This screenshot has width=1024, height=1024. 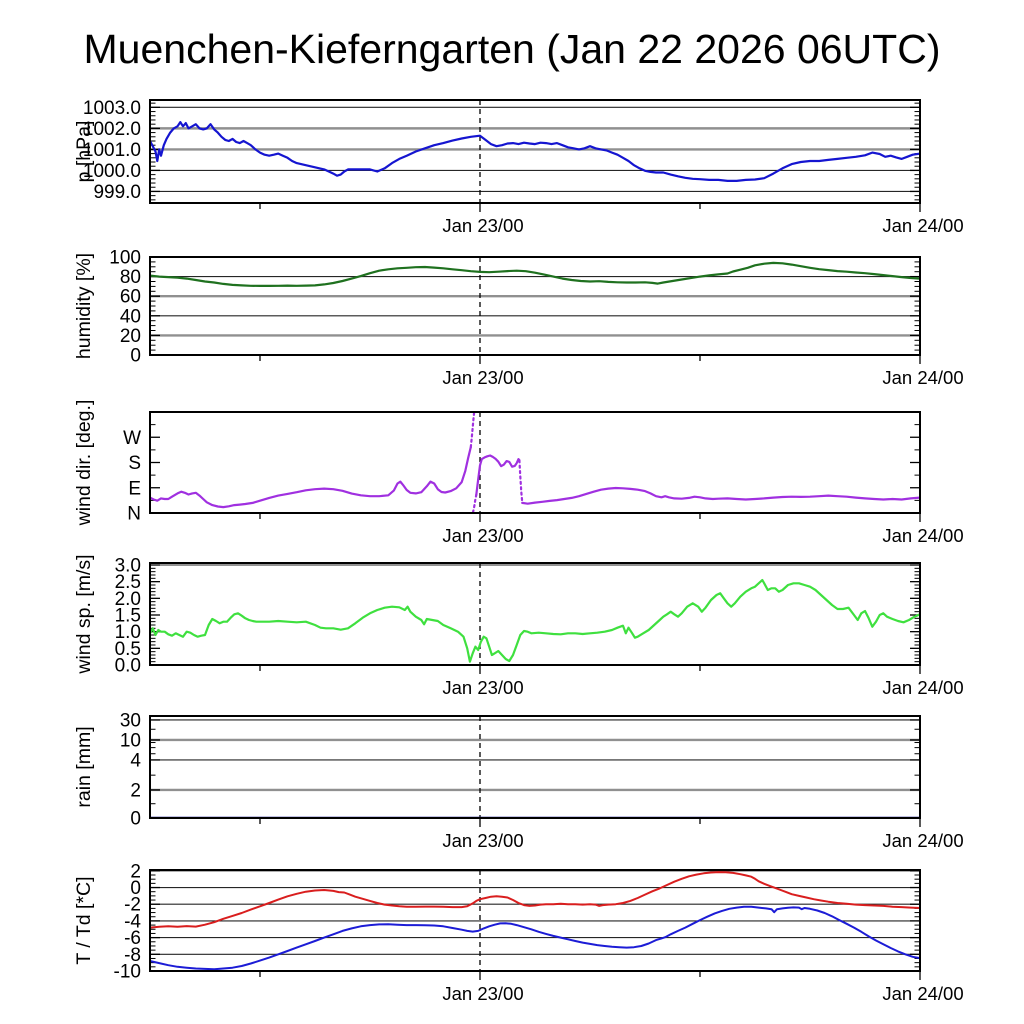 I want to click on y-tick-label: -2, so click(x=132, y=905).